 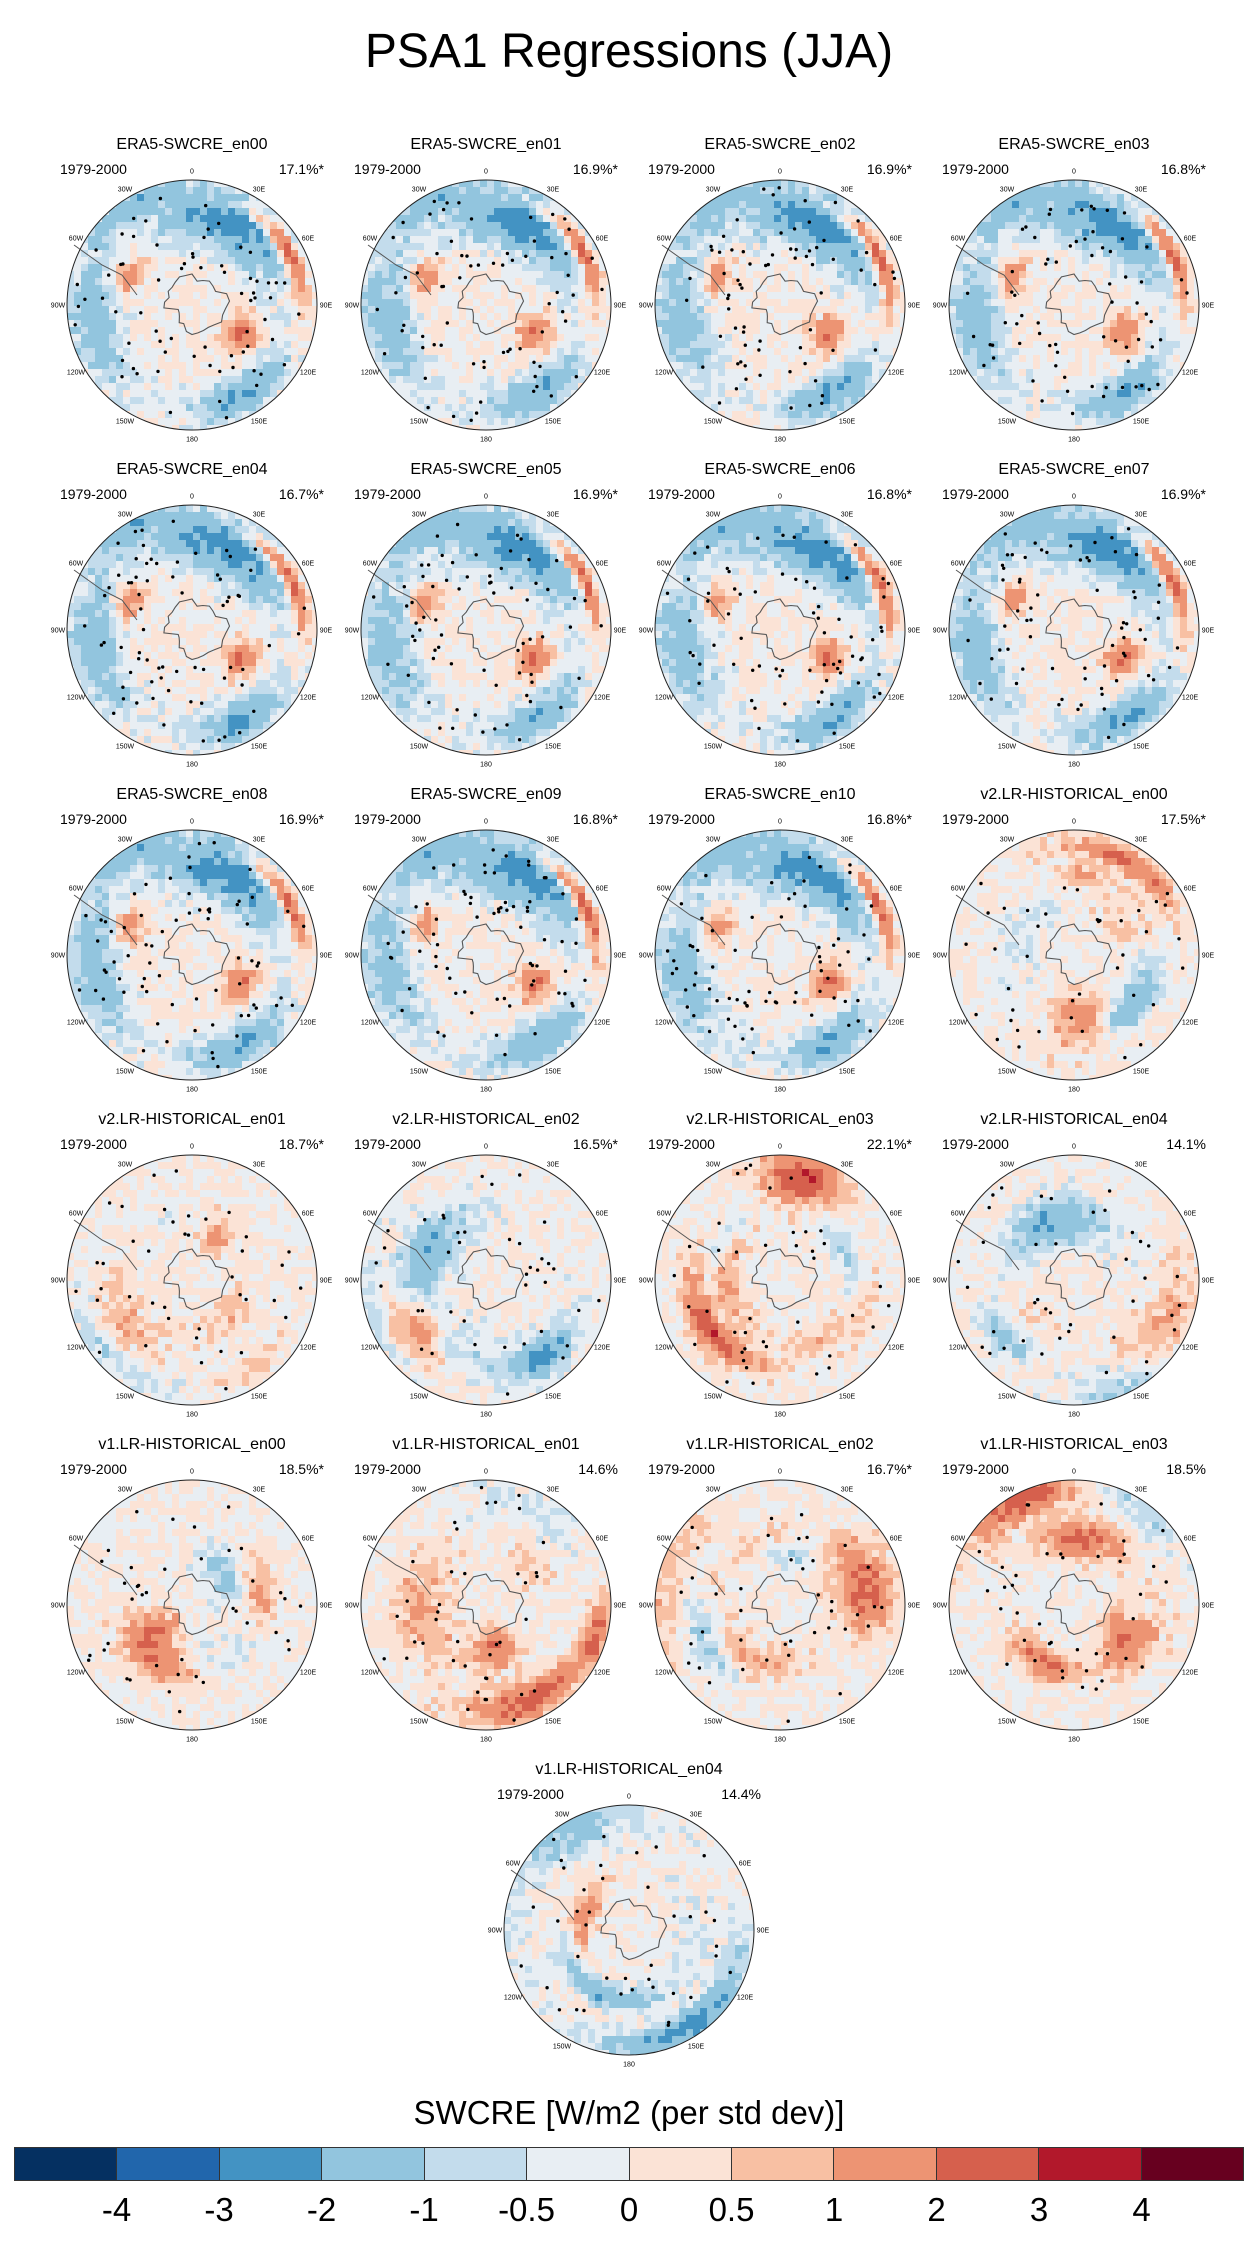 What do you see at coordinates (192, 470) in the screenshot?
I see `panel-title: ERA5-SWCRE_en04` at bounding box center [192, 470].